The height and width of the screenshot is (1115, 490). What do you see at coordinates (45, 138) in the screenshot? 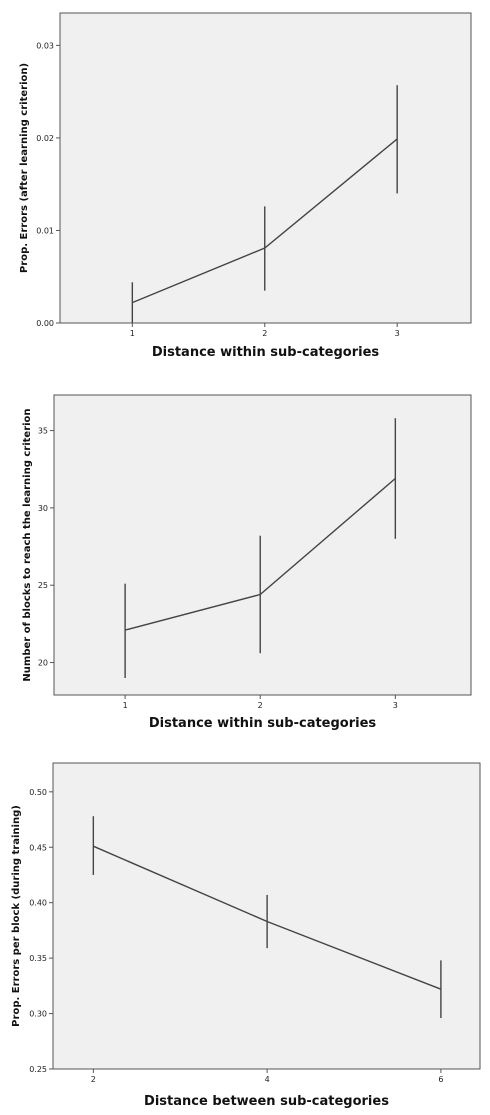
I see `y-tick-label: 0.02` at bounding box center [45, 138].